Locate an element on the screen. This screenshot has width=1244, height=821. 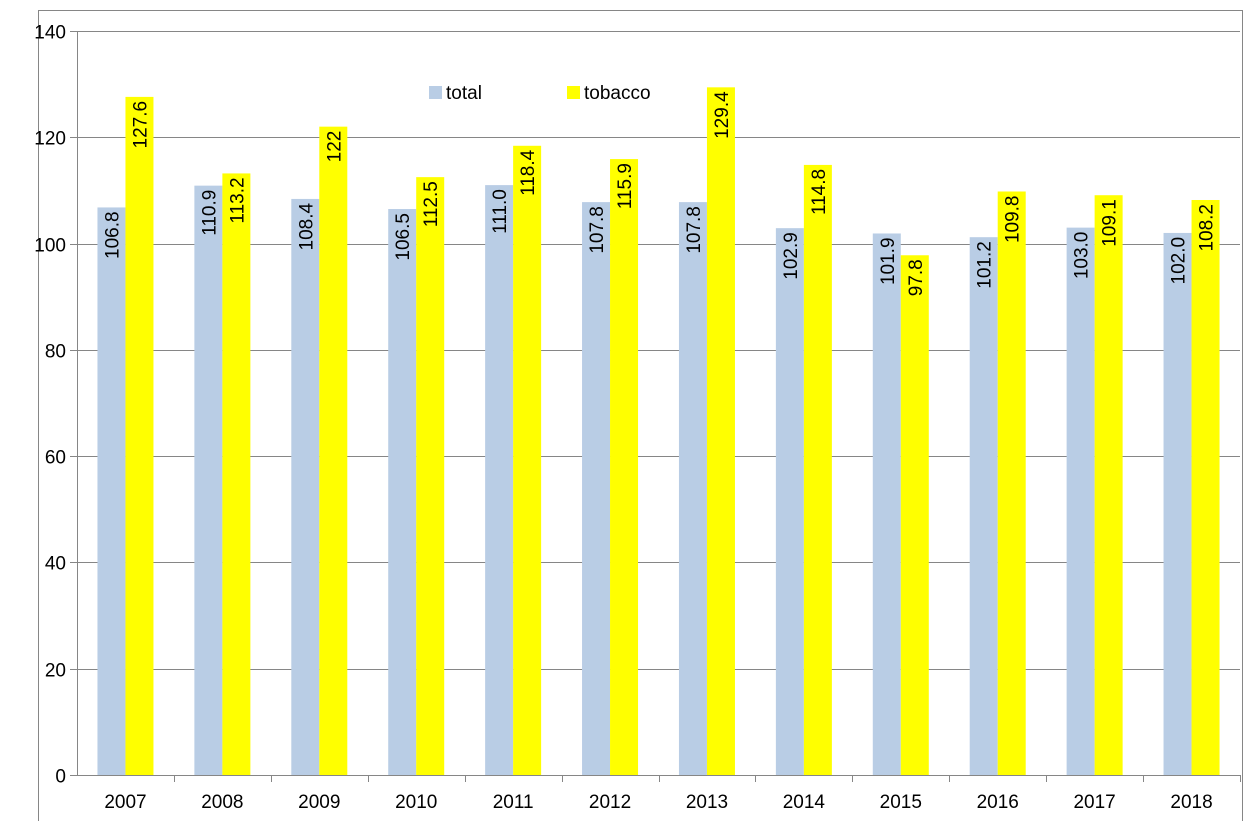
data-label-total-2007: 106.8 is located at coordinates (112, 235).